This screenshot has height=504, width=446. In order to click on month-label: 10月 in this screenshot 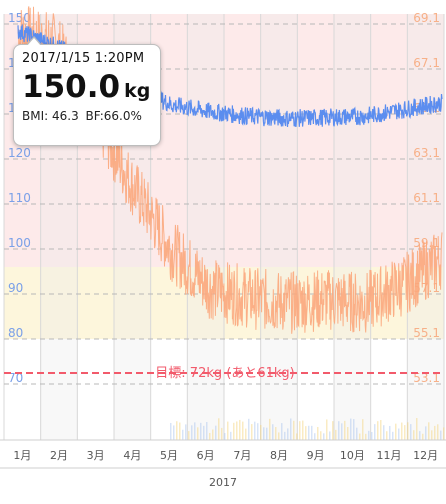, I will do `click(352, 455)`.